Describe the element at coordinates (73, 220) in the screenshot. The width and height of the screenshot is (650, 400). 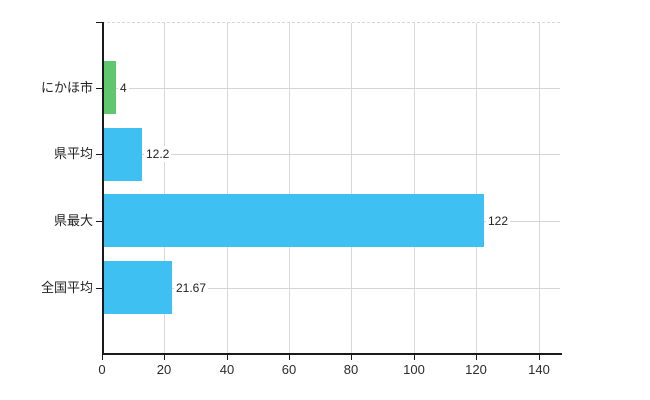
I see `category-label-2: 県最大` at that location.